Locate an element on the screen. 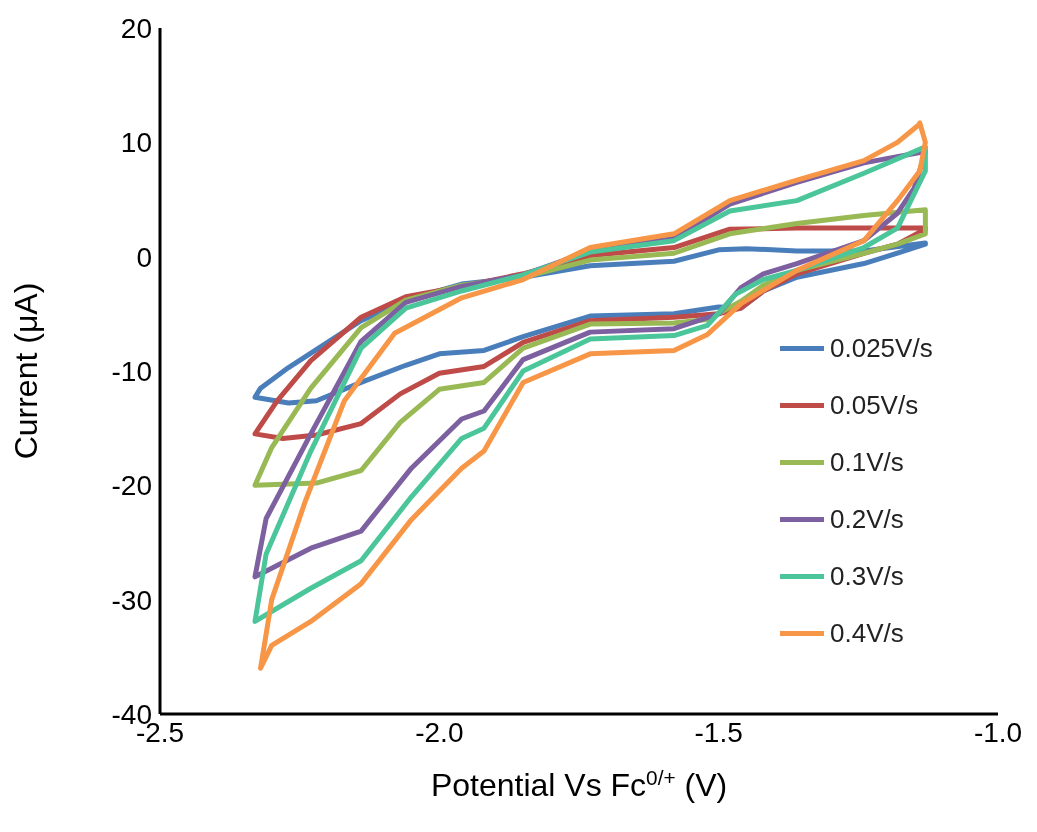  legend-label: 0.1V/s is located at coordinates (867, 462).